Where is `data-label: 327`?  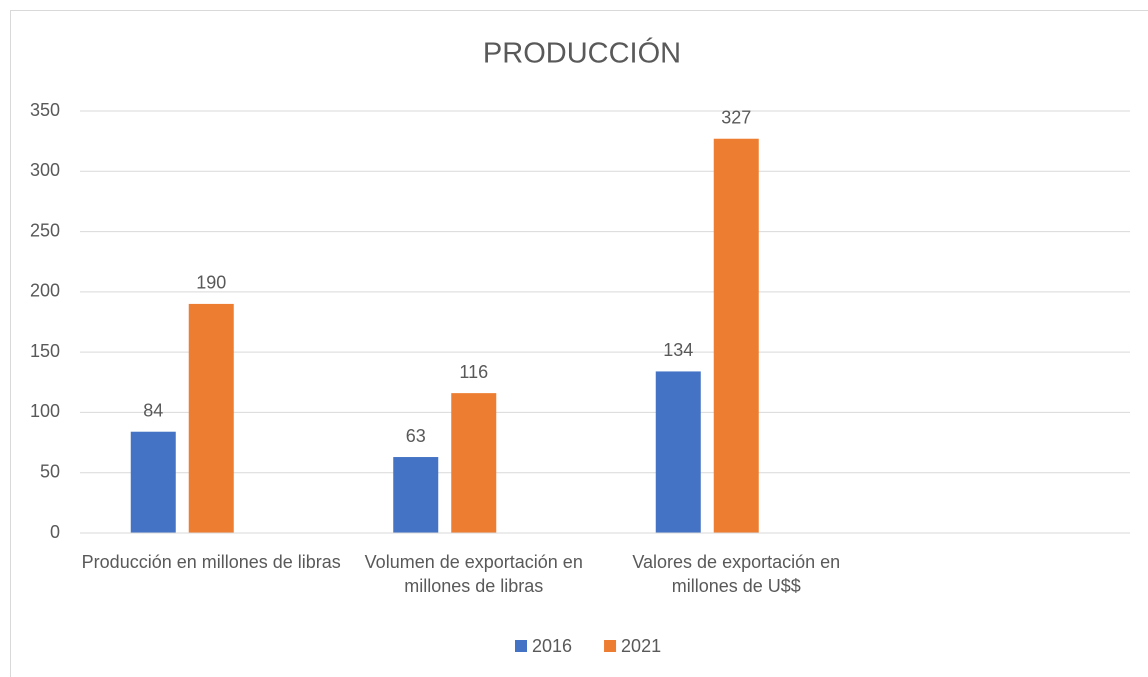
data-label: 327 is located at coordinates (736, 117).